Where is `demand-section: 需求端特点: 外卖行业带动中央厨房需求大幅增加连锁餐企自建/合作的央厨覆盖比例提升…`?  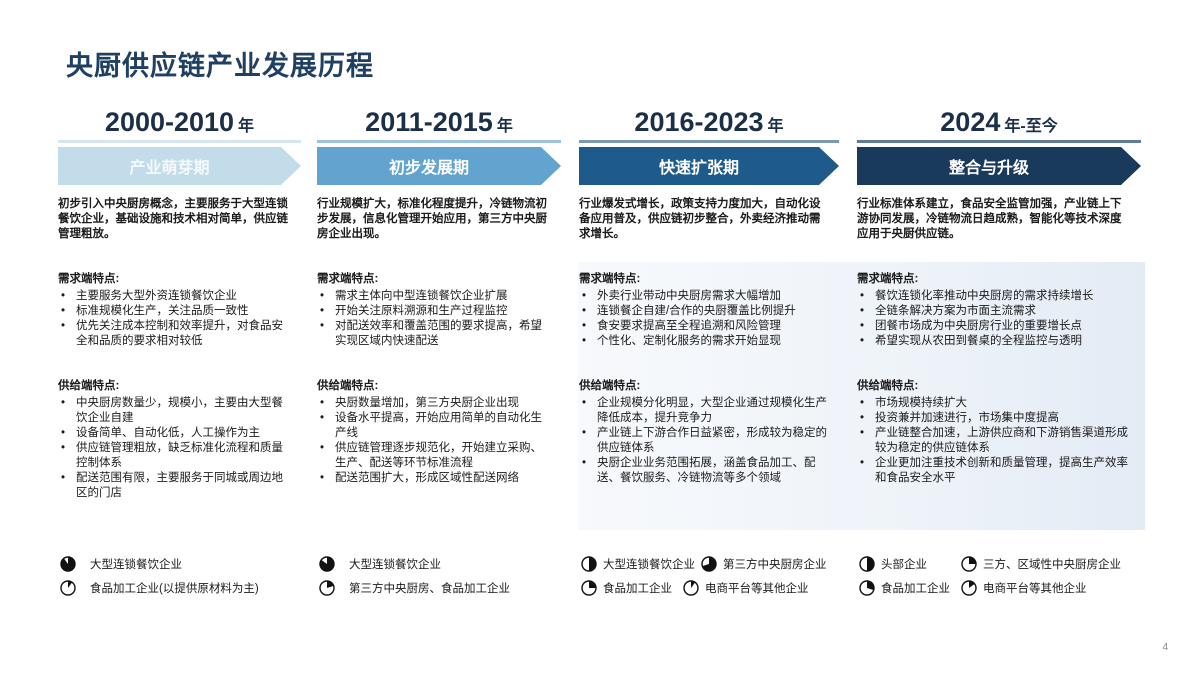
demand-section: 需求端特点: 外卖行业带动中央厨房需求大幅增加连锁餐企自建/合作的央厨覆盖比例提升… is located at coordinates (709, 310).